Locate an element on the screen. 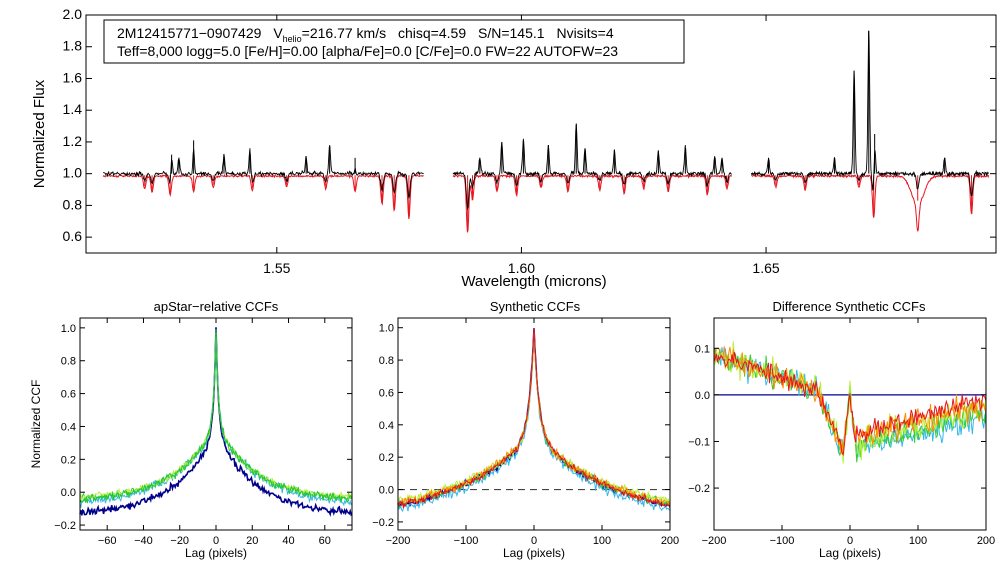 The height and width of the screenshot is (576, 1008). y-tick-label: −0.1 is located at coordinates (699, 442).